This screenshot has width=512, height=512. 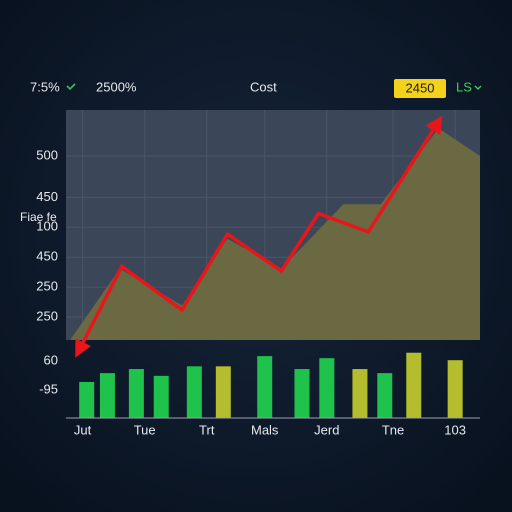 I want to click on badge, so click(x=420, y=88).